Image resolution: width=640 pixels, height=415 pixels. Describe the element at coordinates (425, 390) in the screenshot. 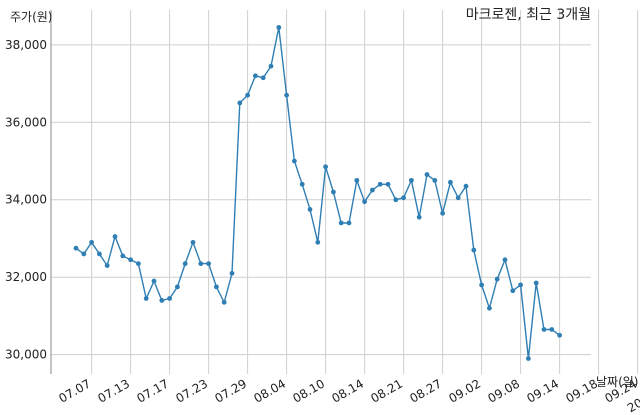

I see `x-tick-label: 08.27` at that location.